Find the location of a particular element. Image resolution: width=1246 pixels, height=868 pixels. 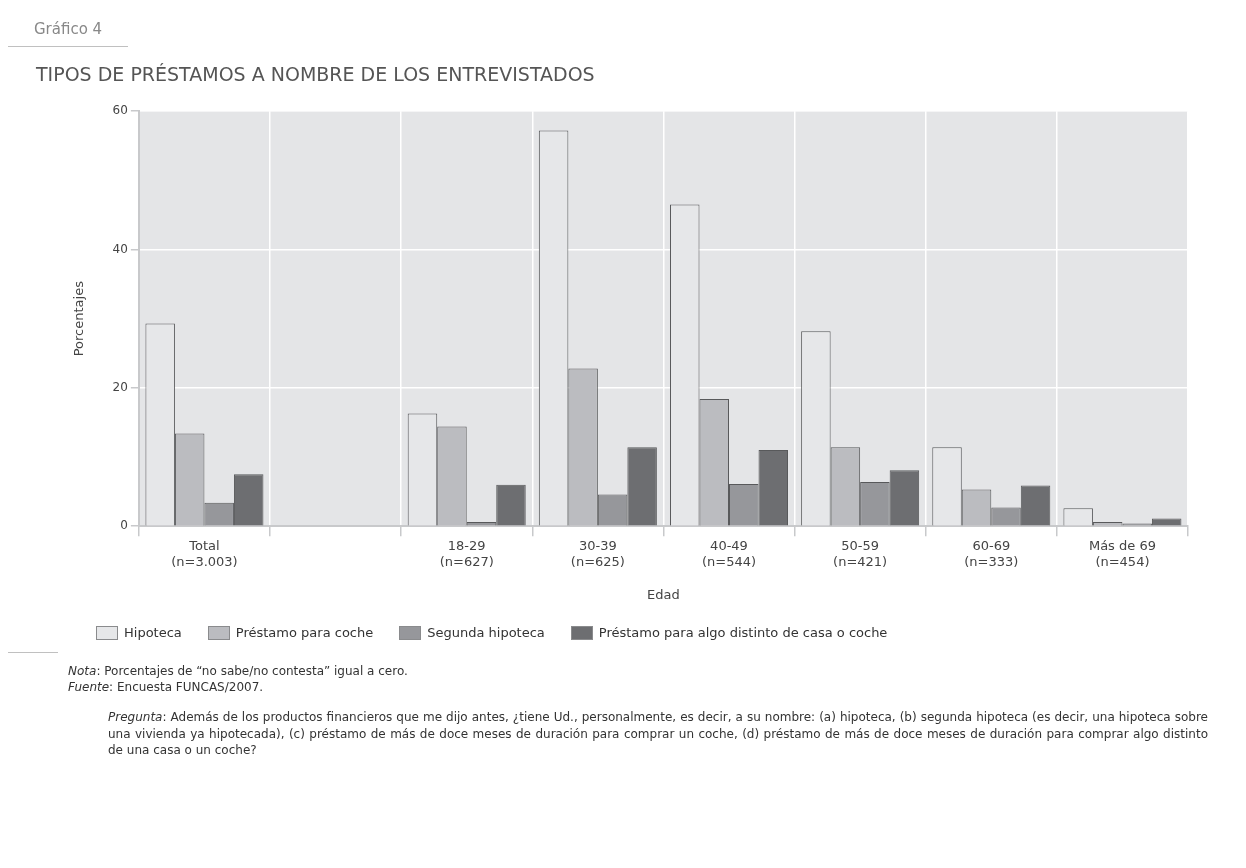

y-tick-label: 0 is located at coordinates (124, 525).